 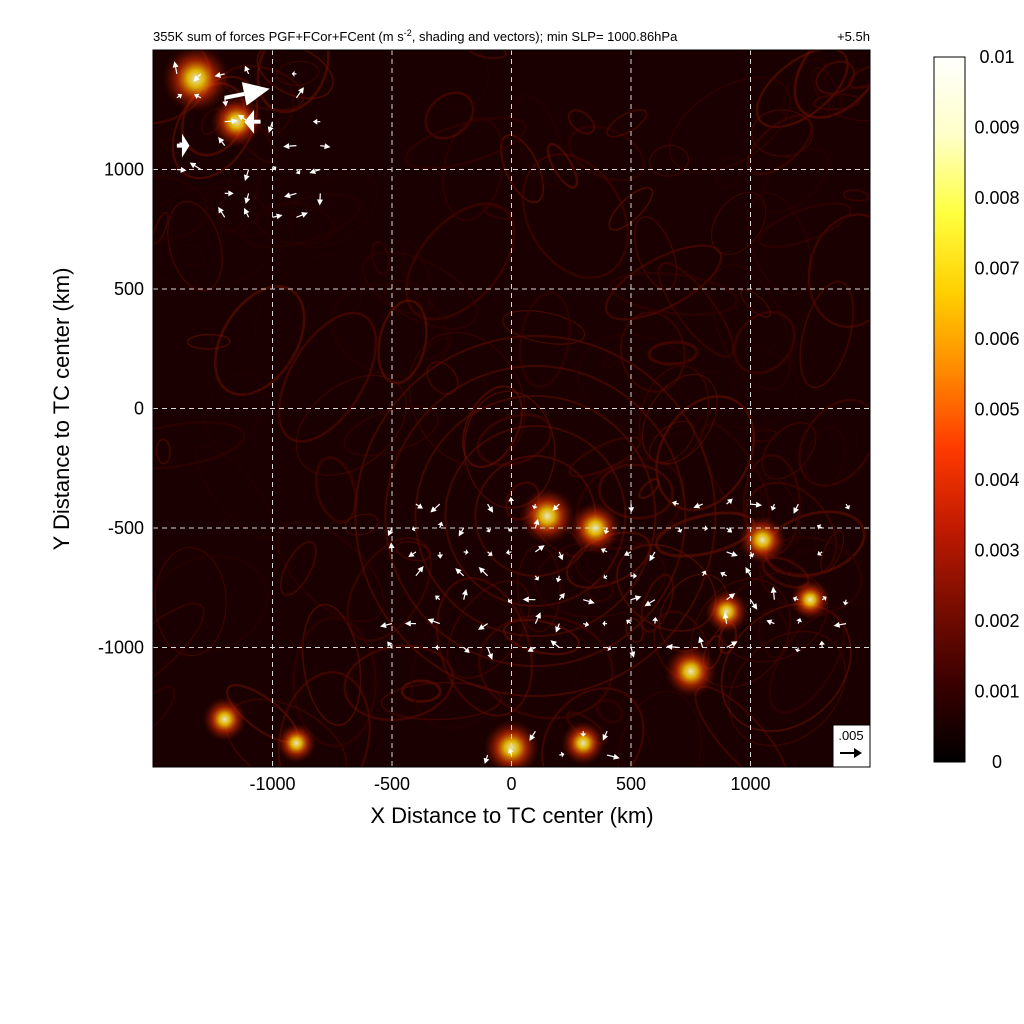 What do you see at coordinates (996, 269) in the screenshot?
I see `colorbar-tick-label: 0.007` at bounding box center [996, 269].